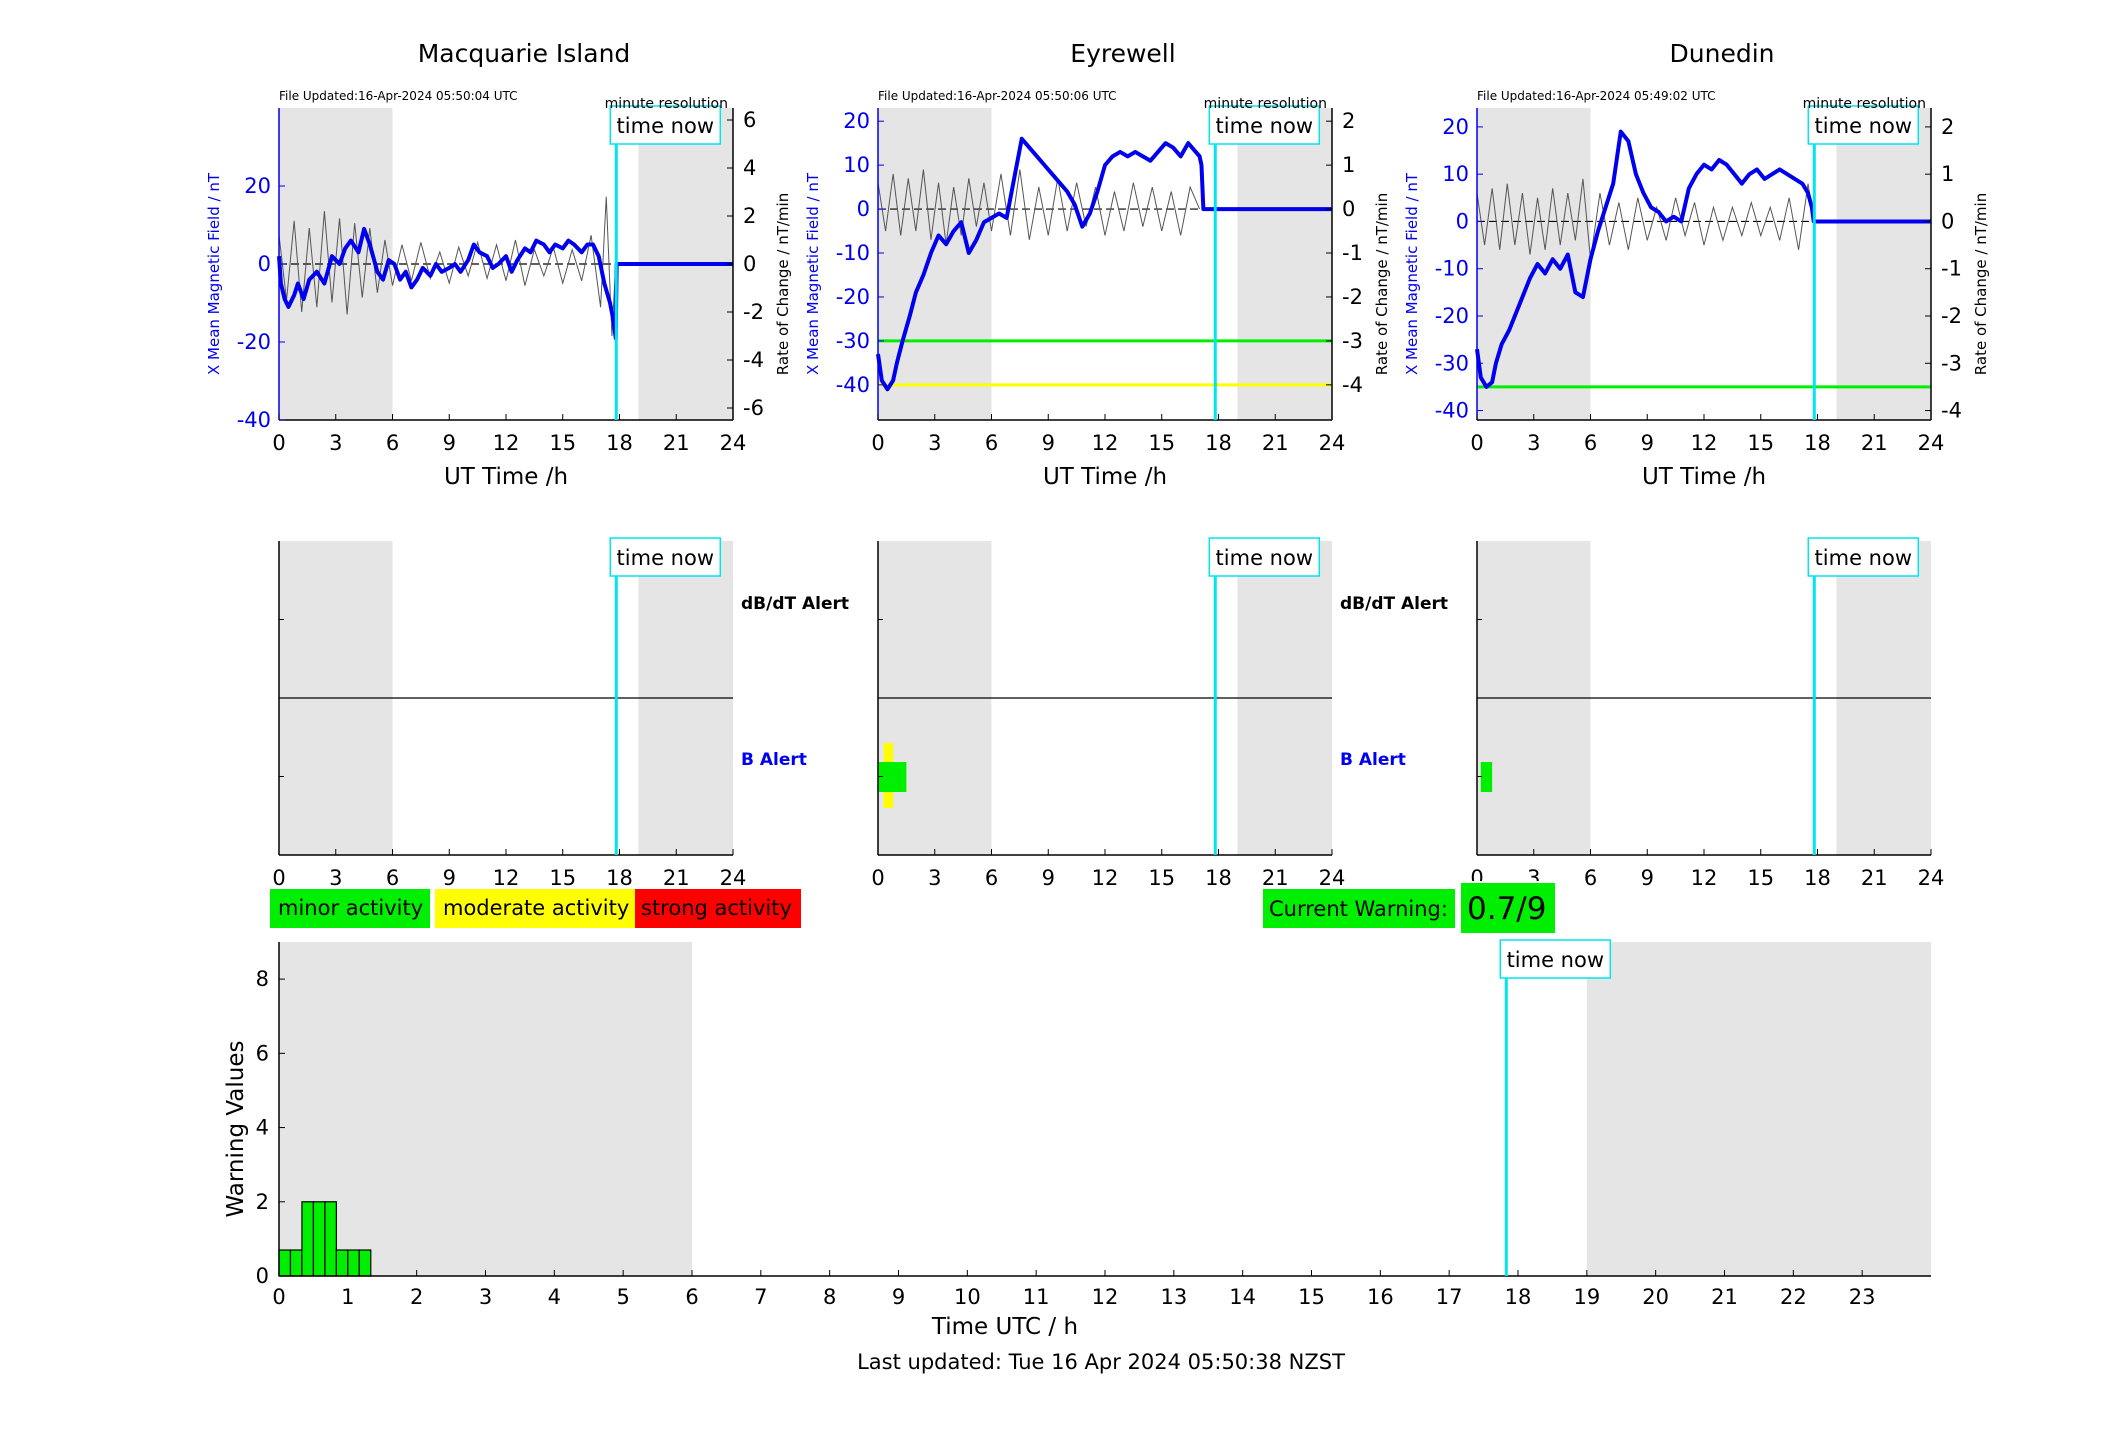 Image resolution: width=2117 pixels, height=1437 pixels. What do you see at coordinates (997, 96) in the screenshot?
I see `file-updated: File Updated:16-Apr-2024 05:50:06 UTC` at bounding box center [997, 96].